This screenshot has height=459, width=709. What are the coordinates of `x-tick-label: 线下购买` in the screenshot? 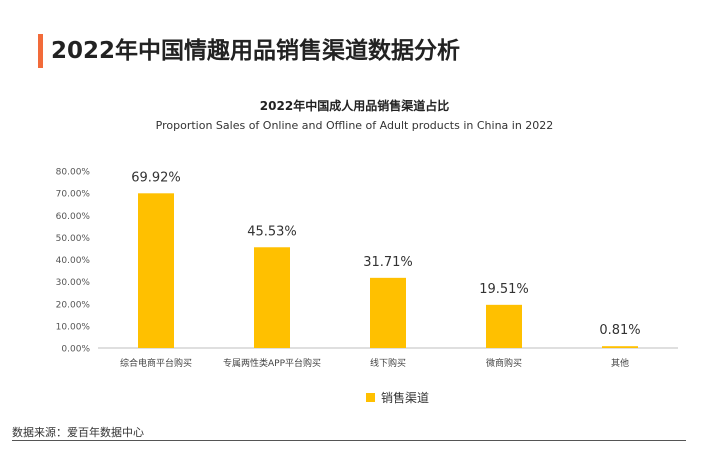 It's located at (388, 363).